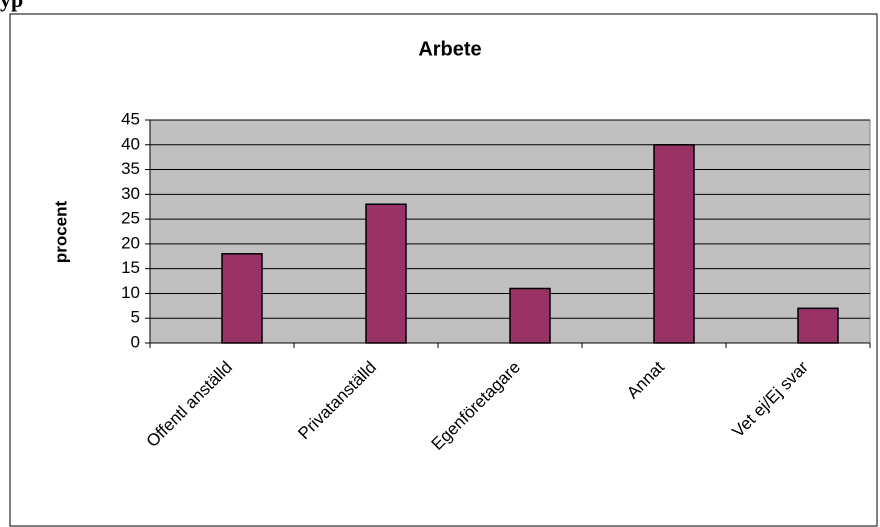 The image size is (880, 527). What do you see at coordinates (60, 231) in the screenshot?
I see `y-axis-label: procent` at bounding box center [60, 231].